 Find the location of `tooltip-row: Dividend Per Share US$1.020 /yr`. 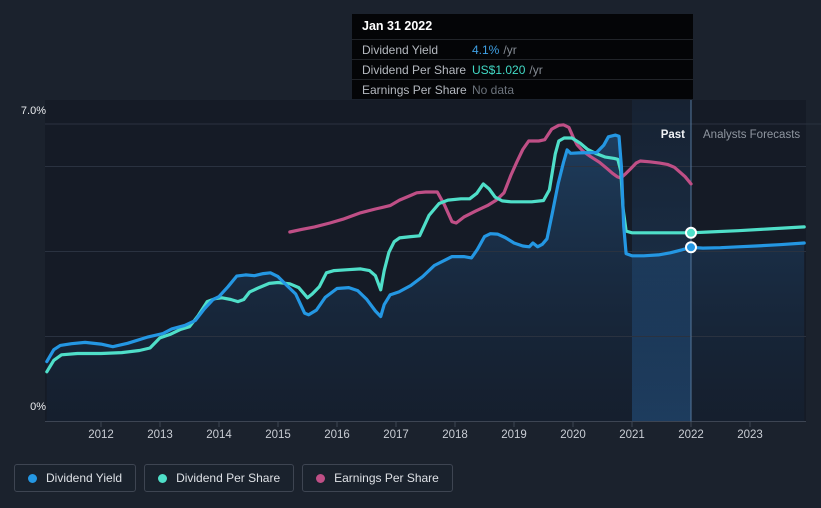

tooltip-row: Dividend Per Share US$1.020 /yr is located at coordinates (522, 69).